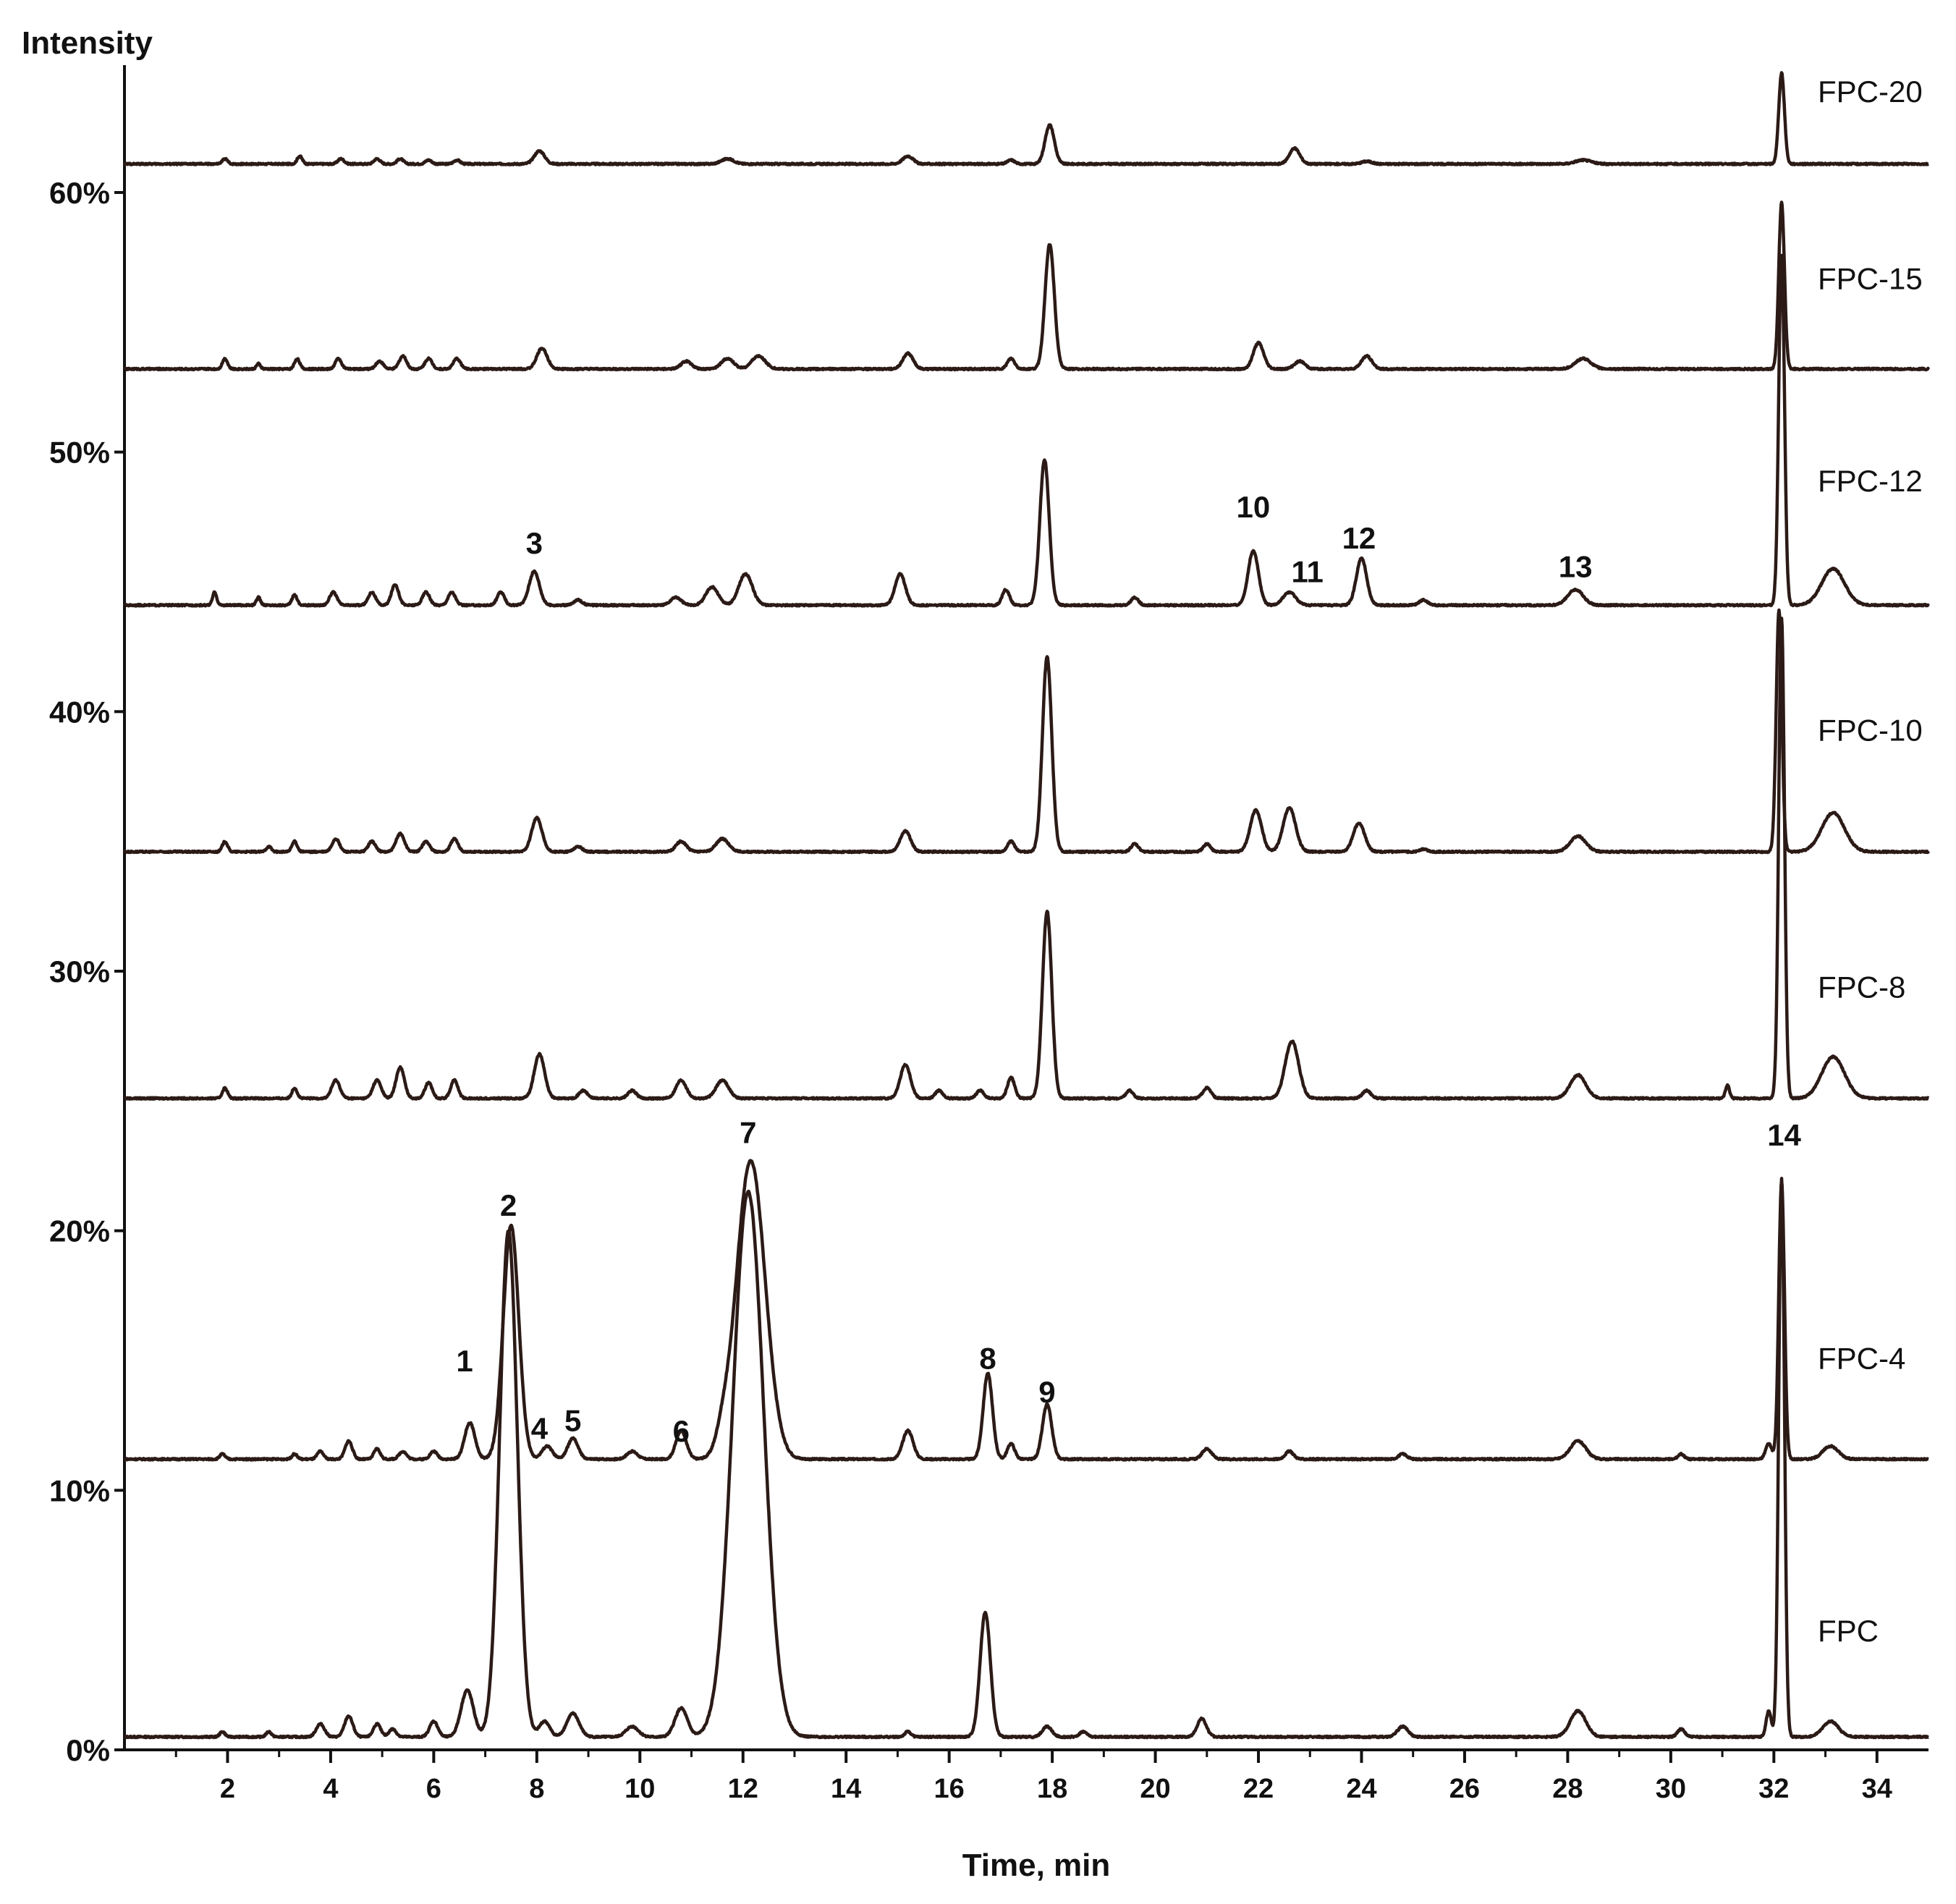 The height and width of the screenshot is (1904, 1956). Describe the element at coordinates (1870, 278) in the screenshot. I see `trace-name-label: FPC-15` at that location.